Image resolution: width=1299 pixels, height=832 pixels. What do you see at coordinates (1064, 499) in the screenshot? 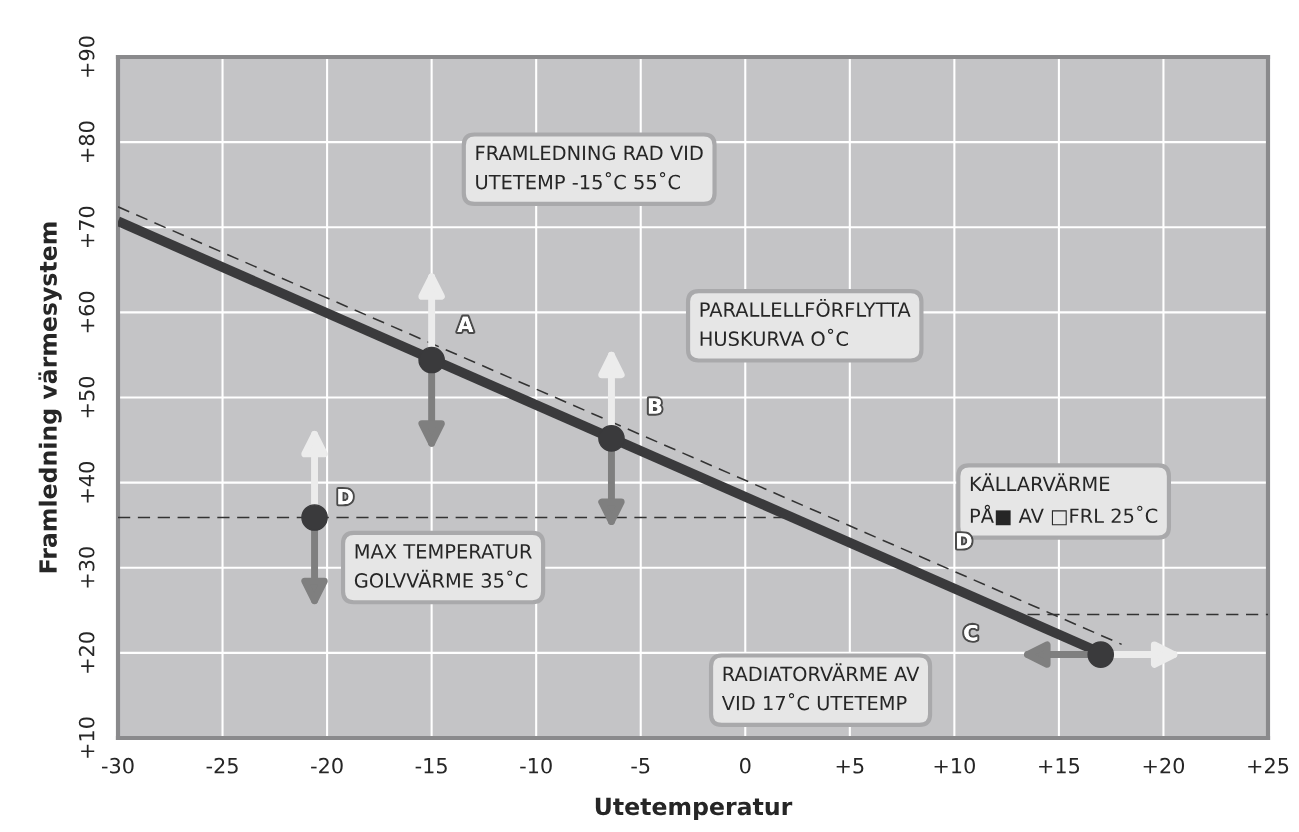
I see `annotation: KÄLLARVÄRME PÅ■ AV □FRL 25˚C` at bounding box center [1064, 499].